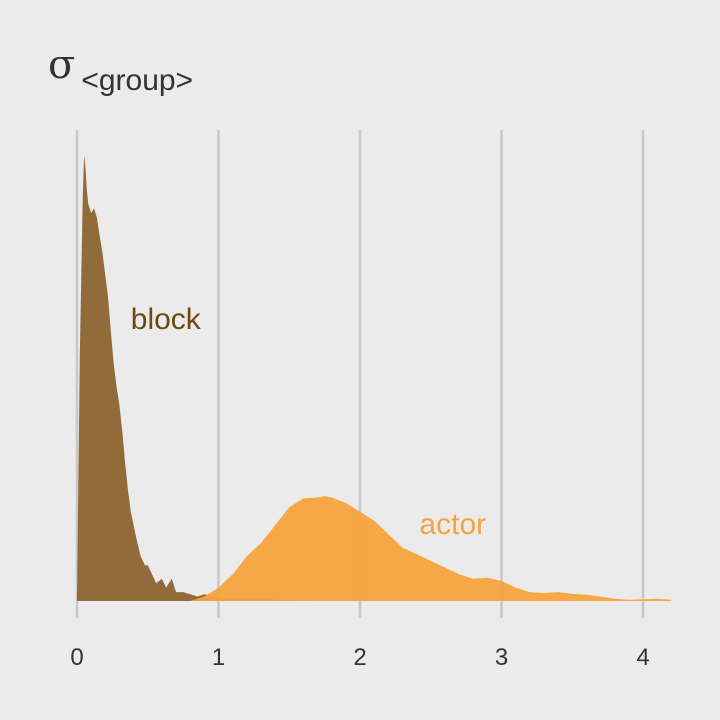 The width and height of the screenshot is (720, 720). What do you see at coordinates (218, 657) in the screenshot?
I see `x-tick-label-1: 1` at bounding box center [218, 657].